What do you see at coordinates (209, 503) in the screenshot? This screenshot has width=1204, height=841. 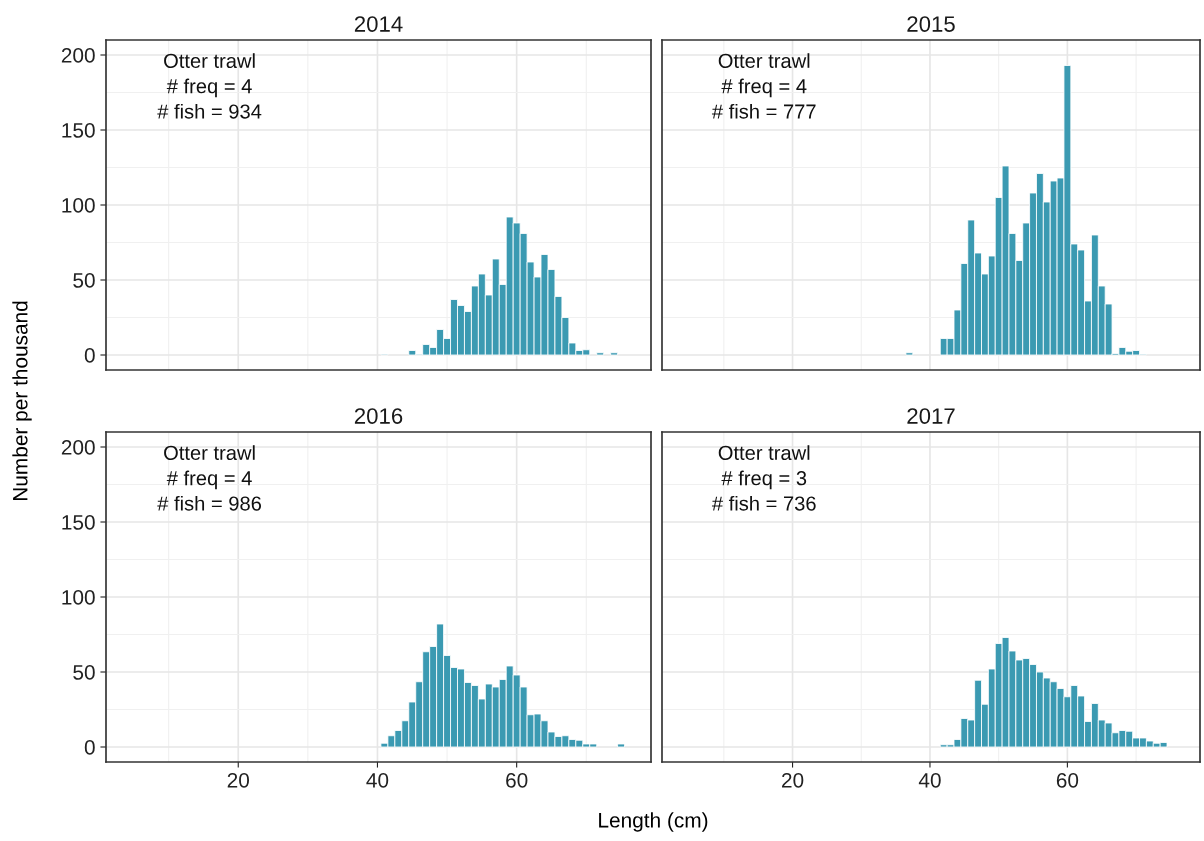 I see `annotation: # fish = 986` at bounding box center [209, 503].